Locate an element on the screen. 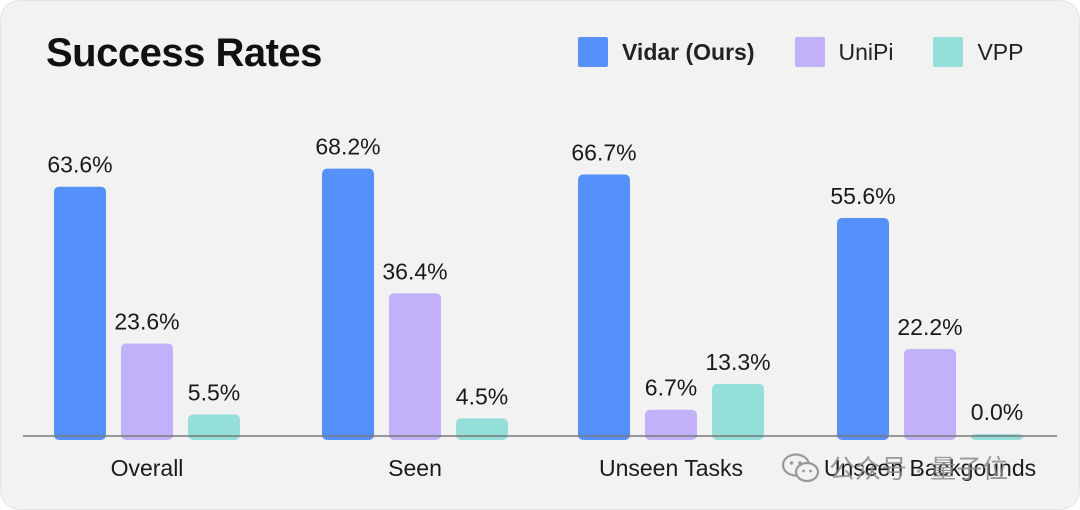  legend-item-unipi: UniPi is located at coordinates (844, 52).